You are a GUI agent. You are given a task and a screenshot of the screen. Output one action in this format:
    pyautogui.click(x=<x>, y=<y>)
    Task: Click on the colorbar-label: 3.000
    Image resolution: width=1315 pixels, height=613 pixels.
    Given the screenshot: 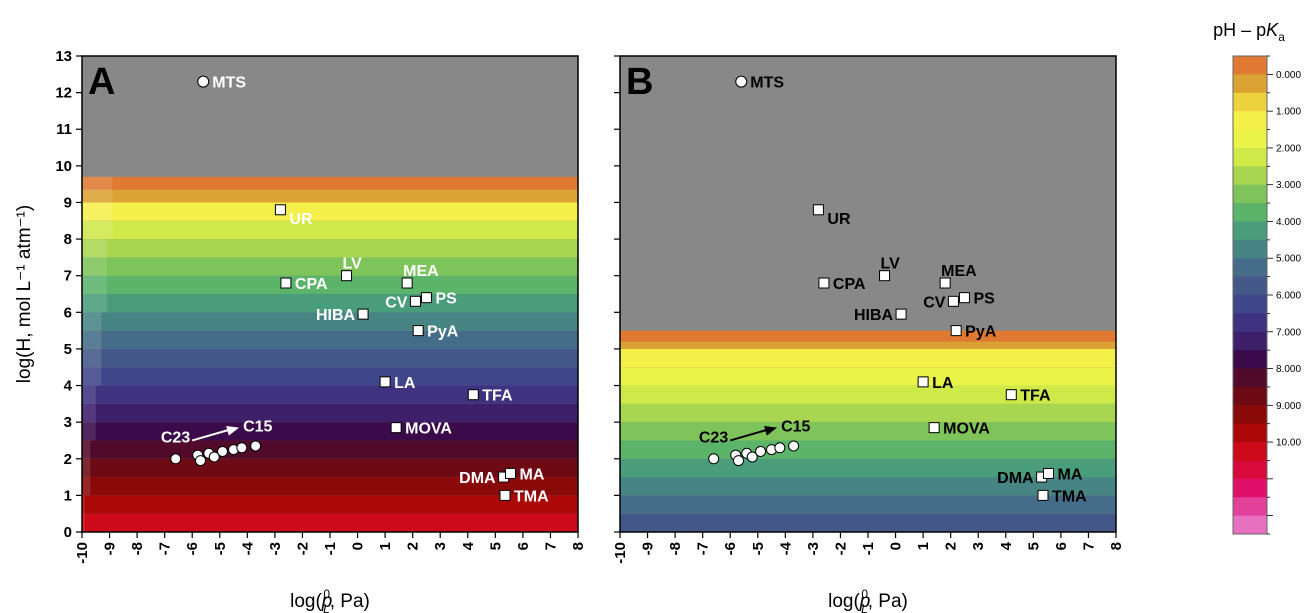 What is the action you would take?
    pyautogui.click(x=1288, y=185)
    